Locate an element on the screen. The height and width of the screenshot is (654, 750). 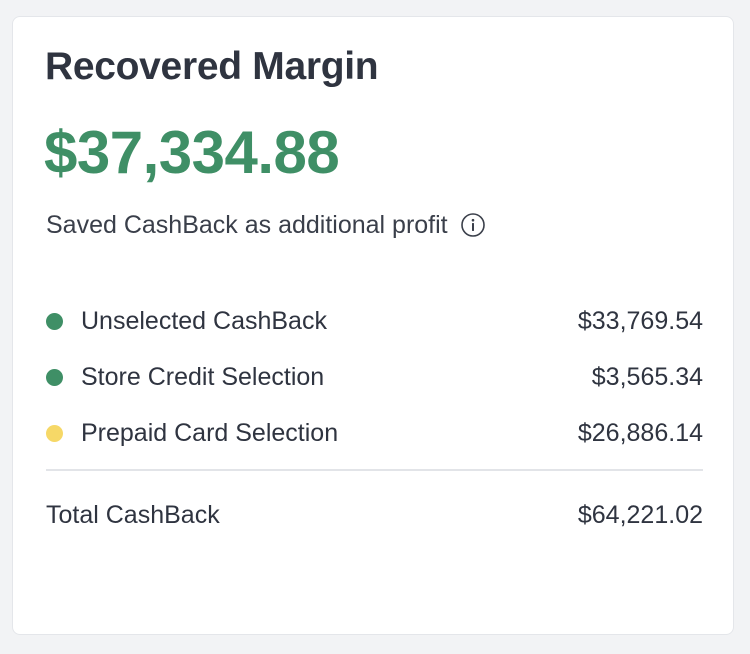
total-label: Total CashBack is located at coordinates (133, 515).